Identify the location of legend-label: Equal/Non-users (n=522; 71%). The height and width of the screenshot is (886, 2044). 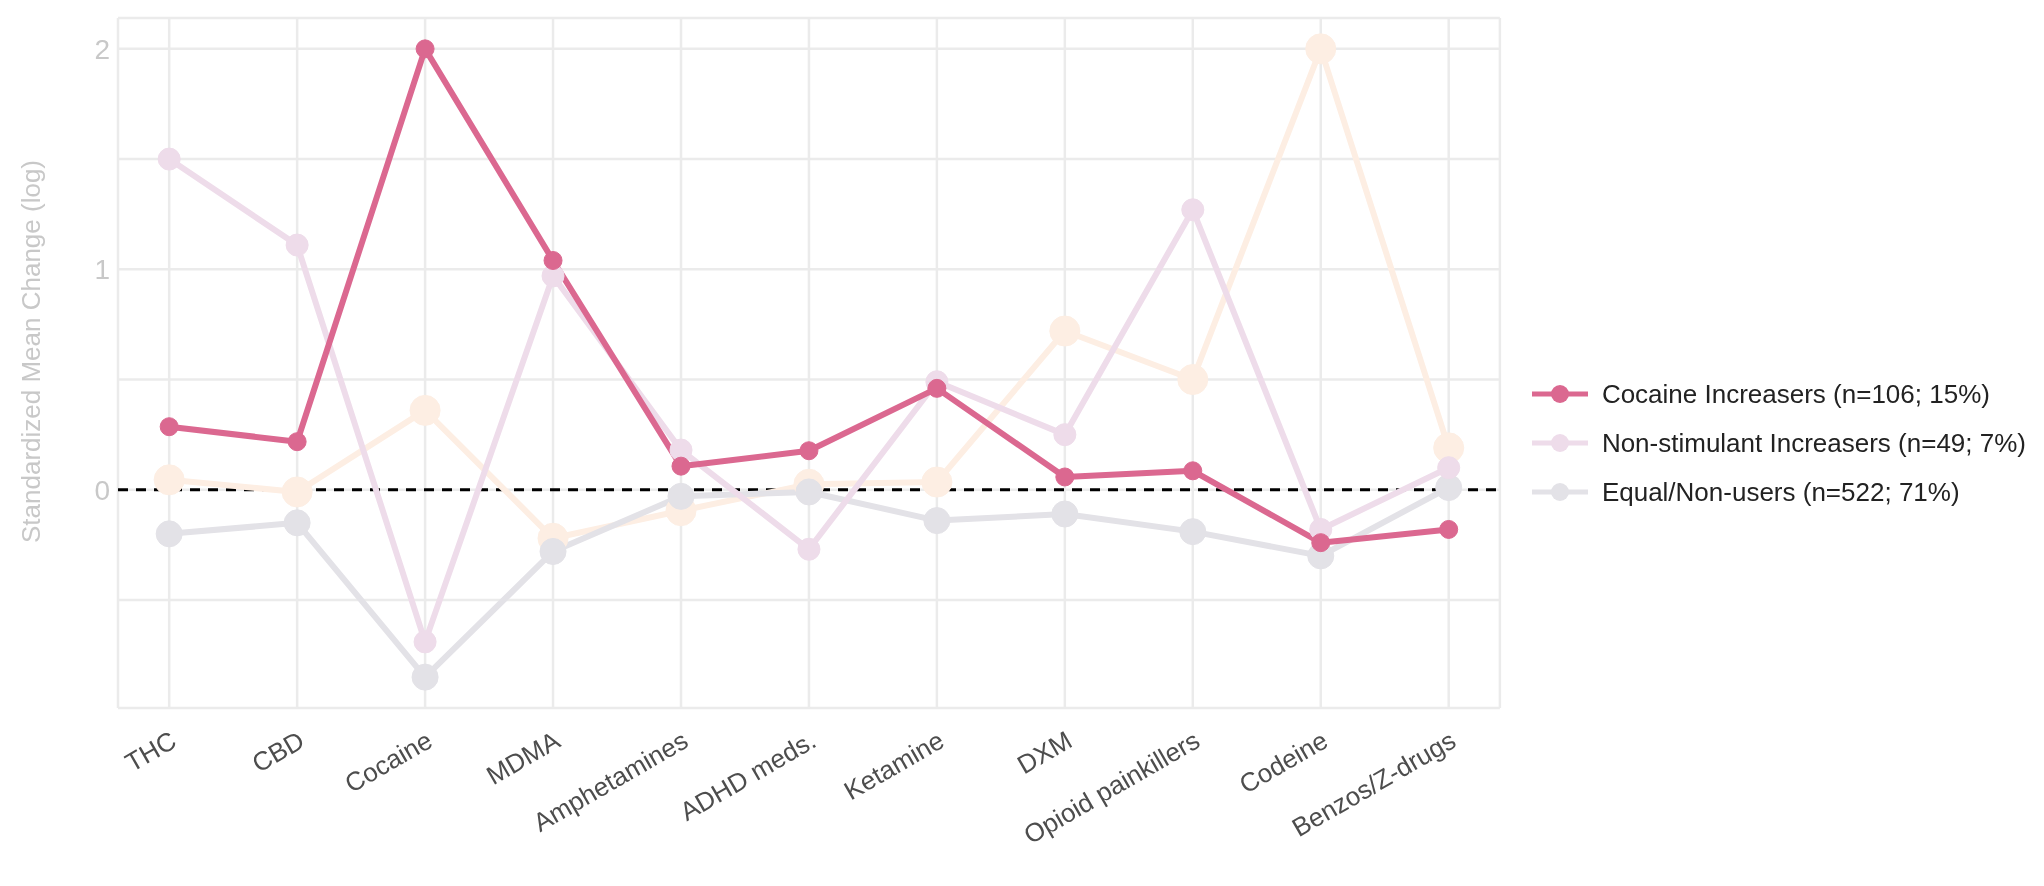
(1780, 492).